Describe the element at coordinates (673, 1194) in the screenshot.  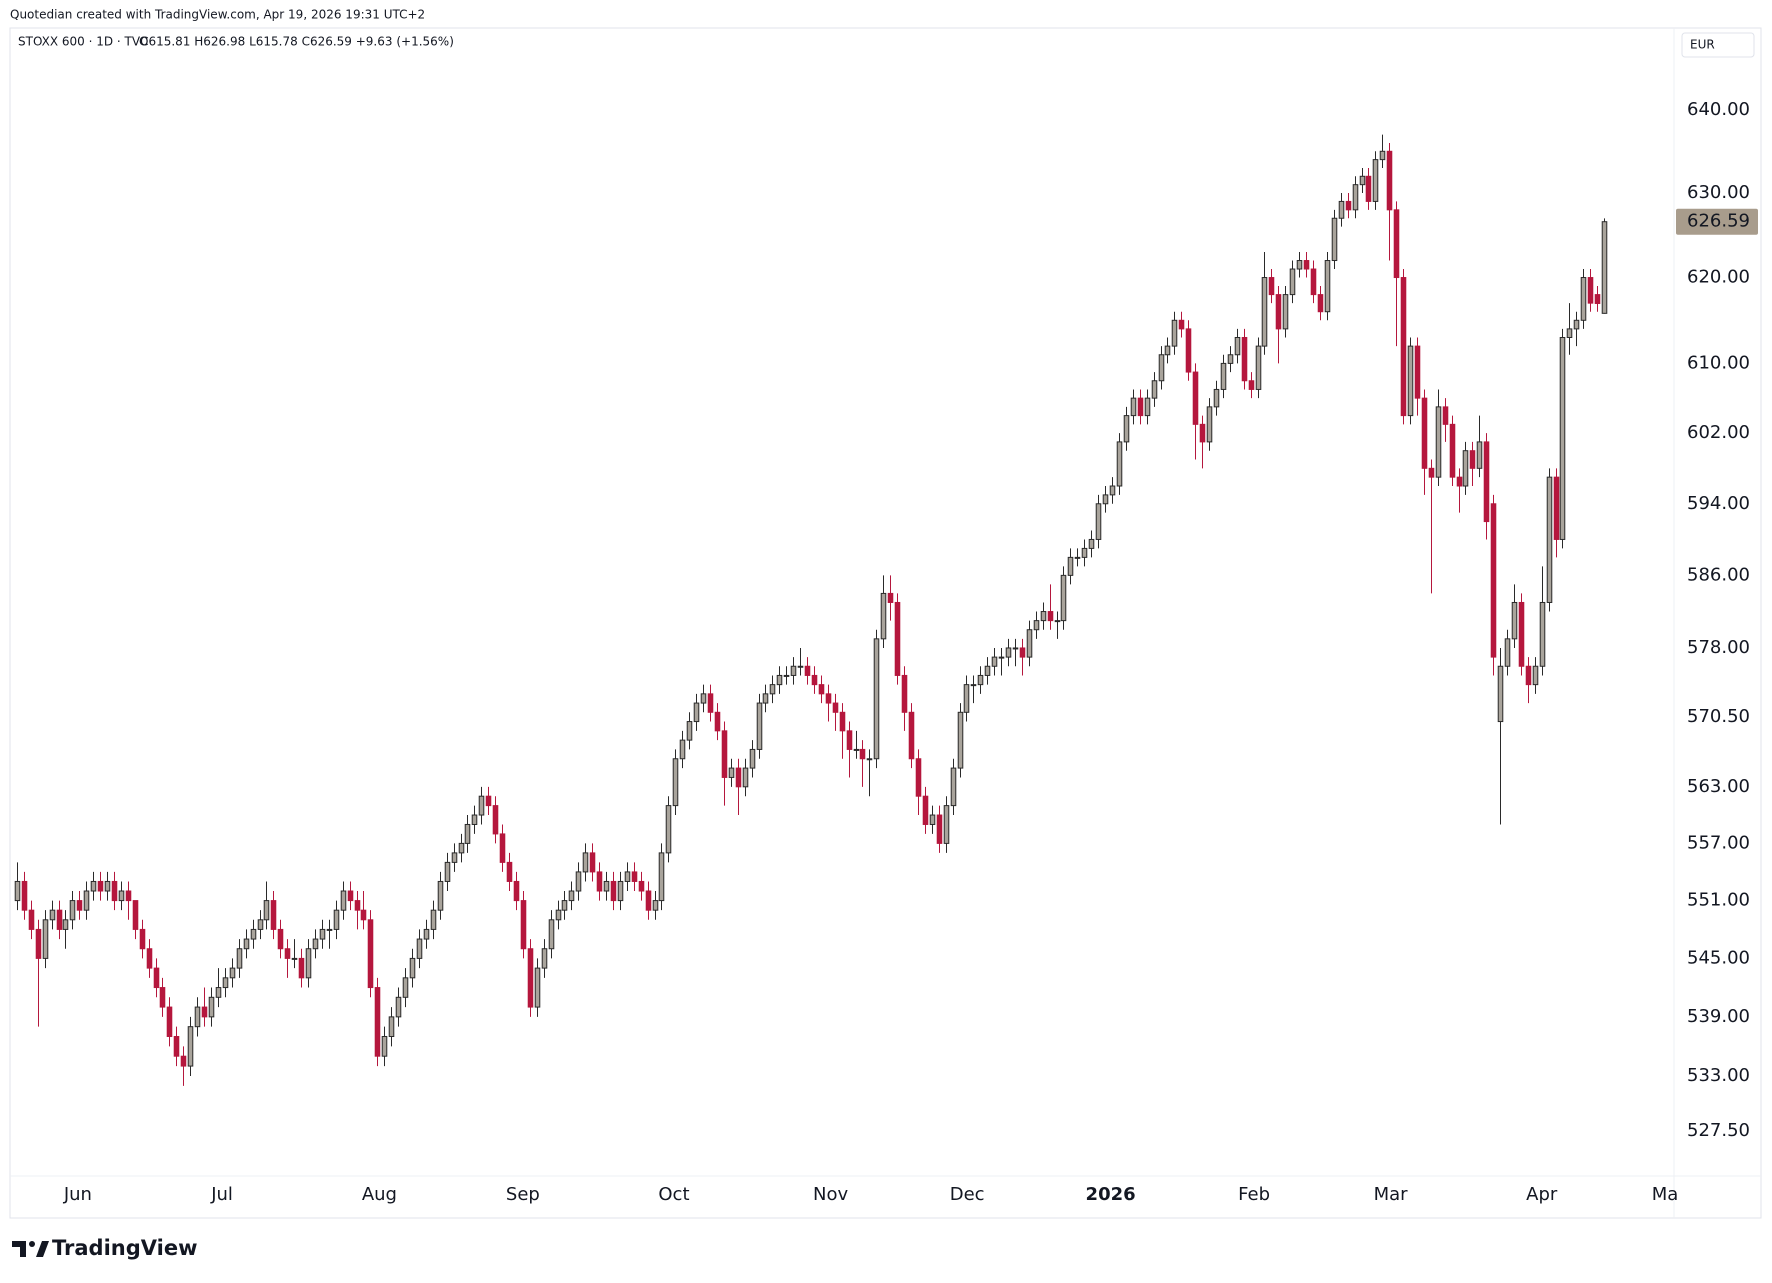
I see `x-tick-label: Oct` at that location.